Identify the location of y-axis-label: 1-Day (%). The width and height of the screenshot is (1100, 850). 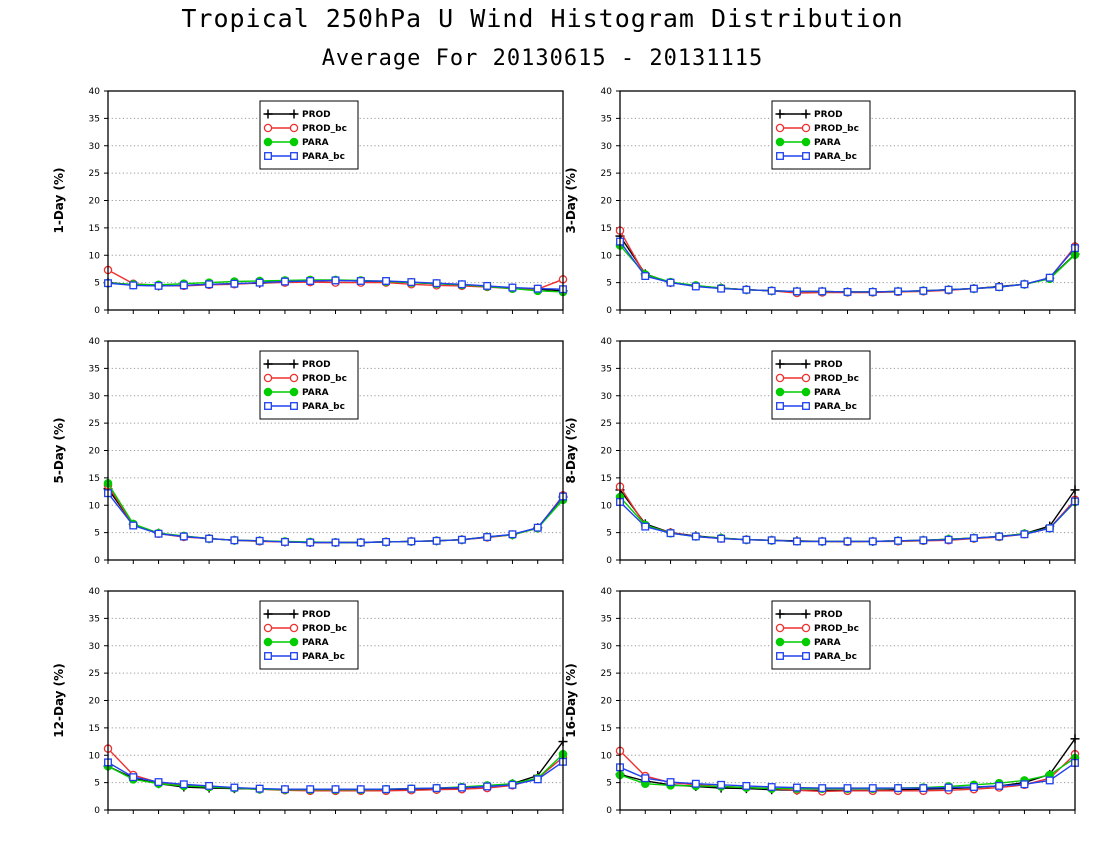
(59, 200).